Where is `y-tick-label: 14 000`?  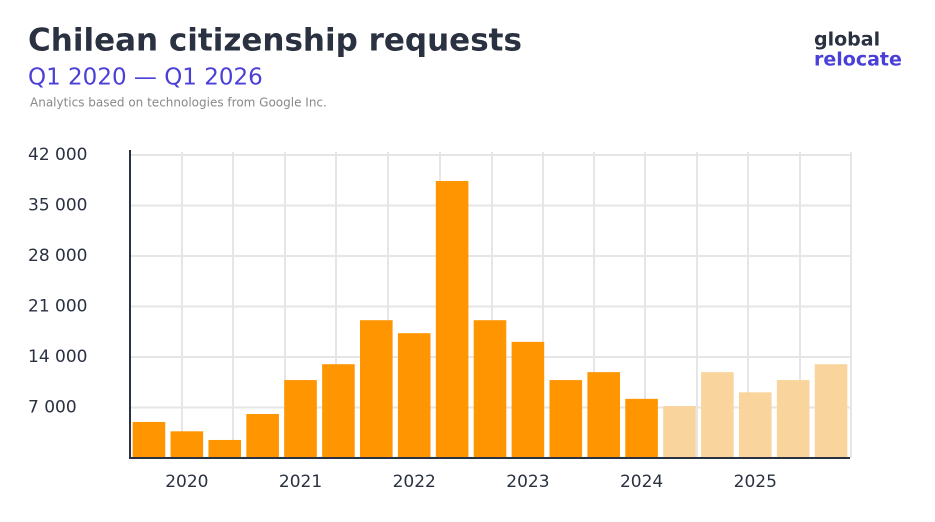
y-tick-label: 14 000 is located at coordinates (57, 357).